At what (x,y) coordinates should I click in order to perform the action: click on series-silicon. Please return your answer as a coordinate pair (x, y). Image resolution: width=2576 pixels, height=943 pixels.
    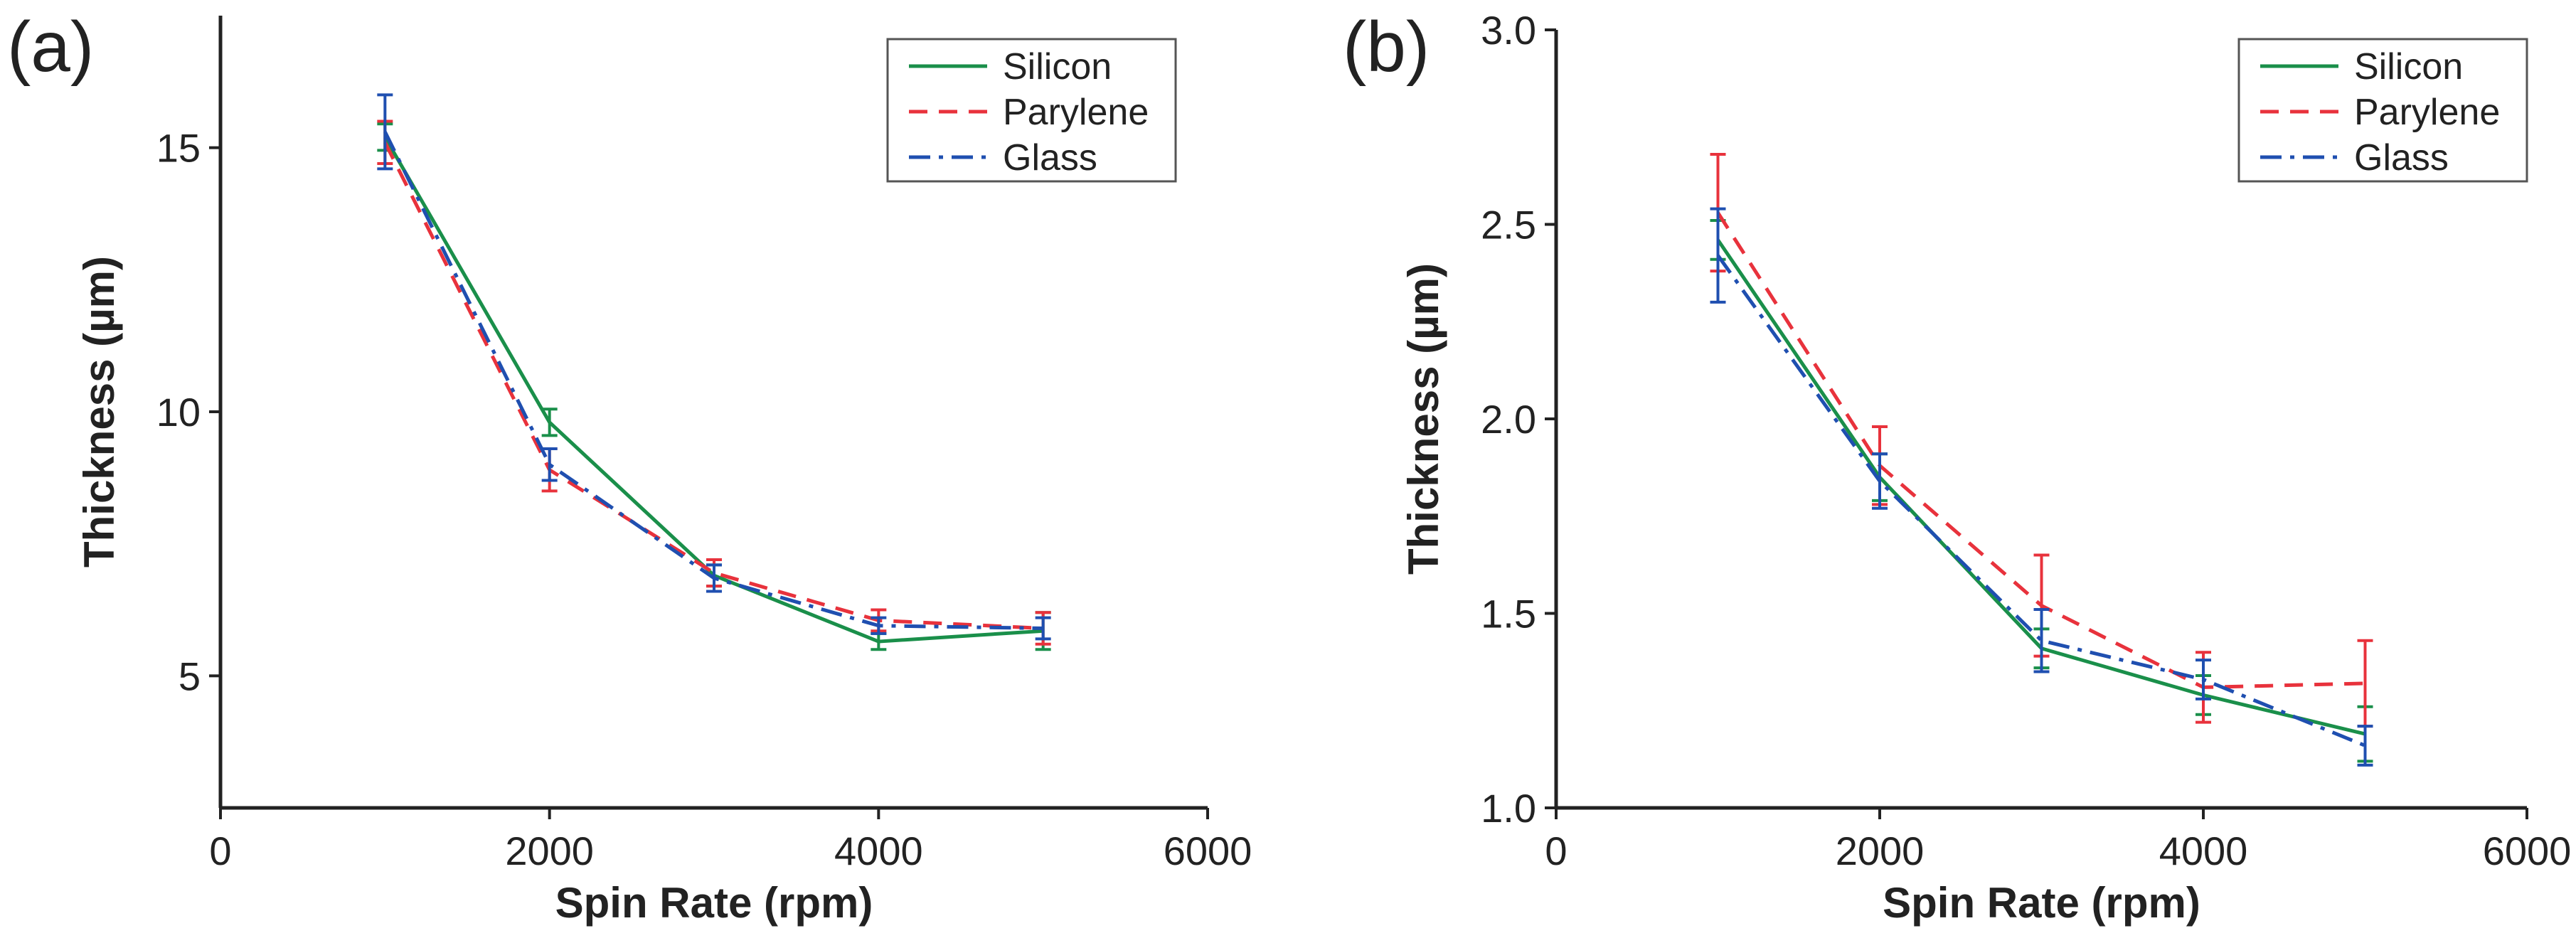
    Looking at the image, I should click on (2041, 491).